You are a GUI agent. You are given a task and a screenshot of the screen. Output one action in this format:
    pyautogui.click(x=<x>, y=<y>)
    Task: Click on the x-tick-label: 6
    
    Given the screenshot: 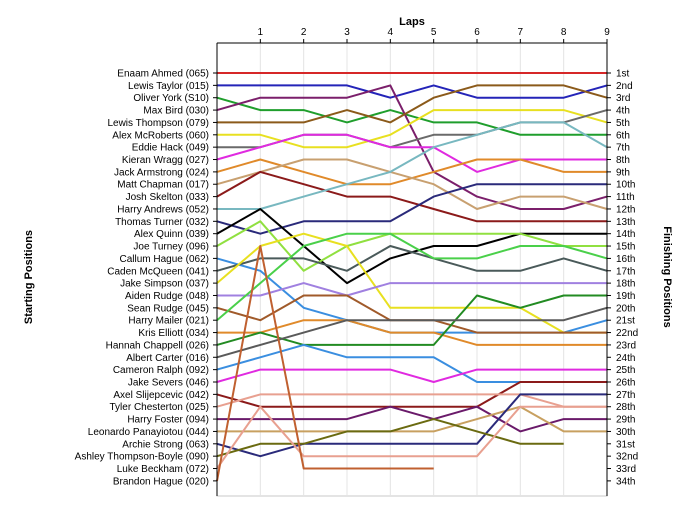 What is the action you would take?
    pyautogui.click(x=477, y=32)
    